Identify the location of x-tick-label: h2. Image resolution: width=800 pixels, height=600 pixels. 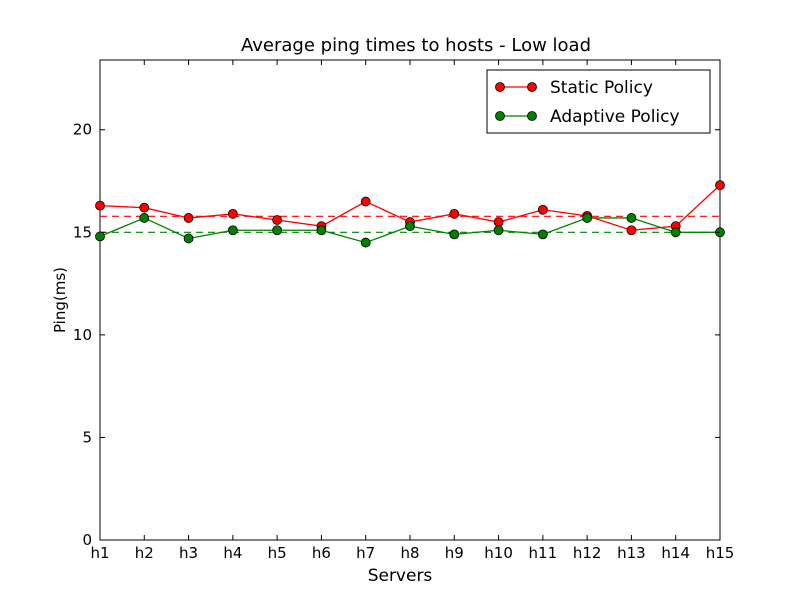
(144, 553).